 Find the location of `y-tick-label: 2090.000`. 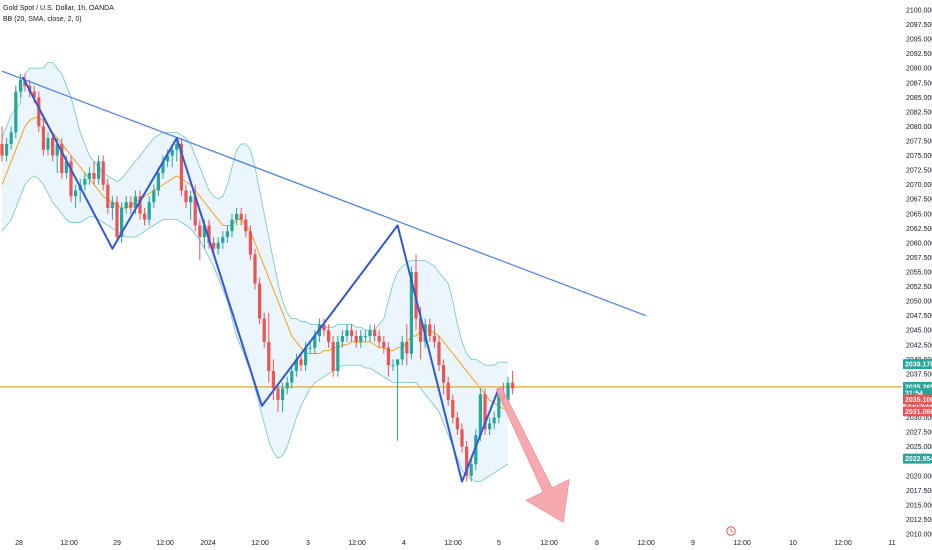

y-tick-label: 2090.000 is located at coordinates (919, 69).